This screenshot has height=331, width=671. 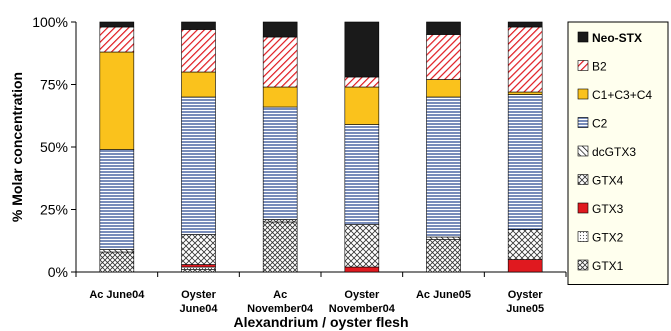 What do you see at coordinates (583, 122) in the screenshot?
I see `legend-swatch-c2` at bounding box center [583, 122].